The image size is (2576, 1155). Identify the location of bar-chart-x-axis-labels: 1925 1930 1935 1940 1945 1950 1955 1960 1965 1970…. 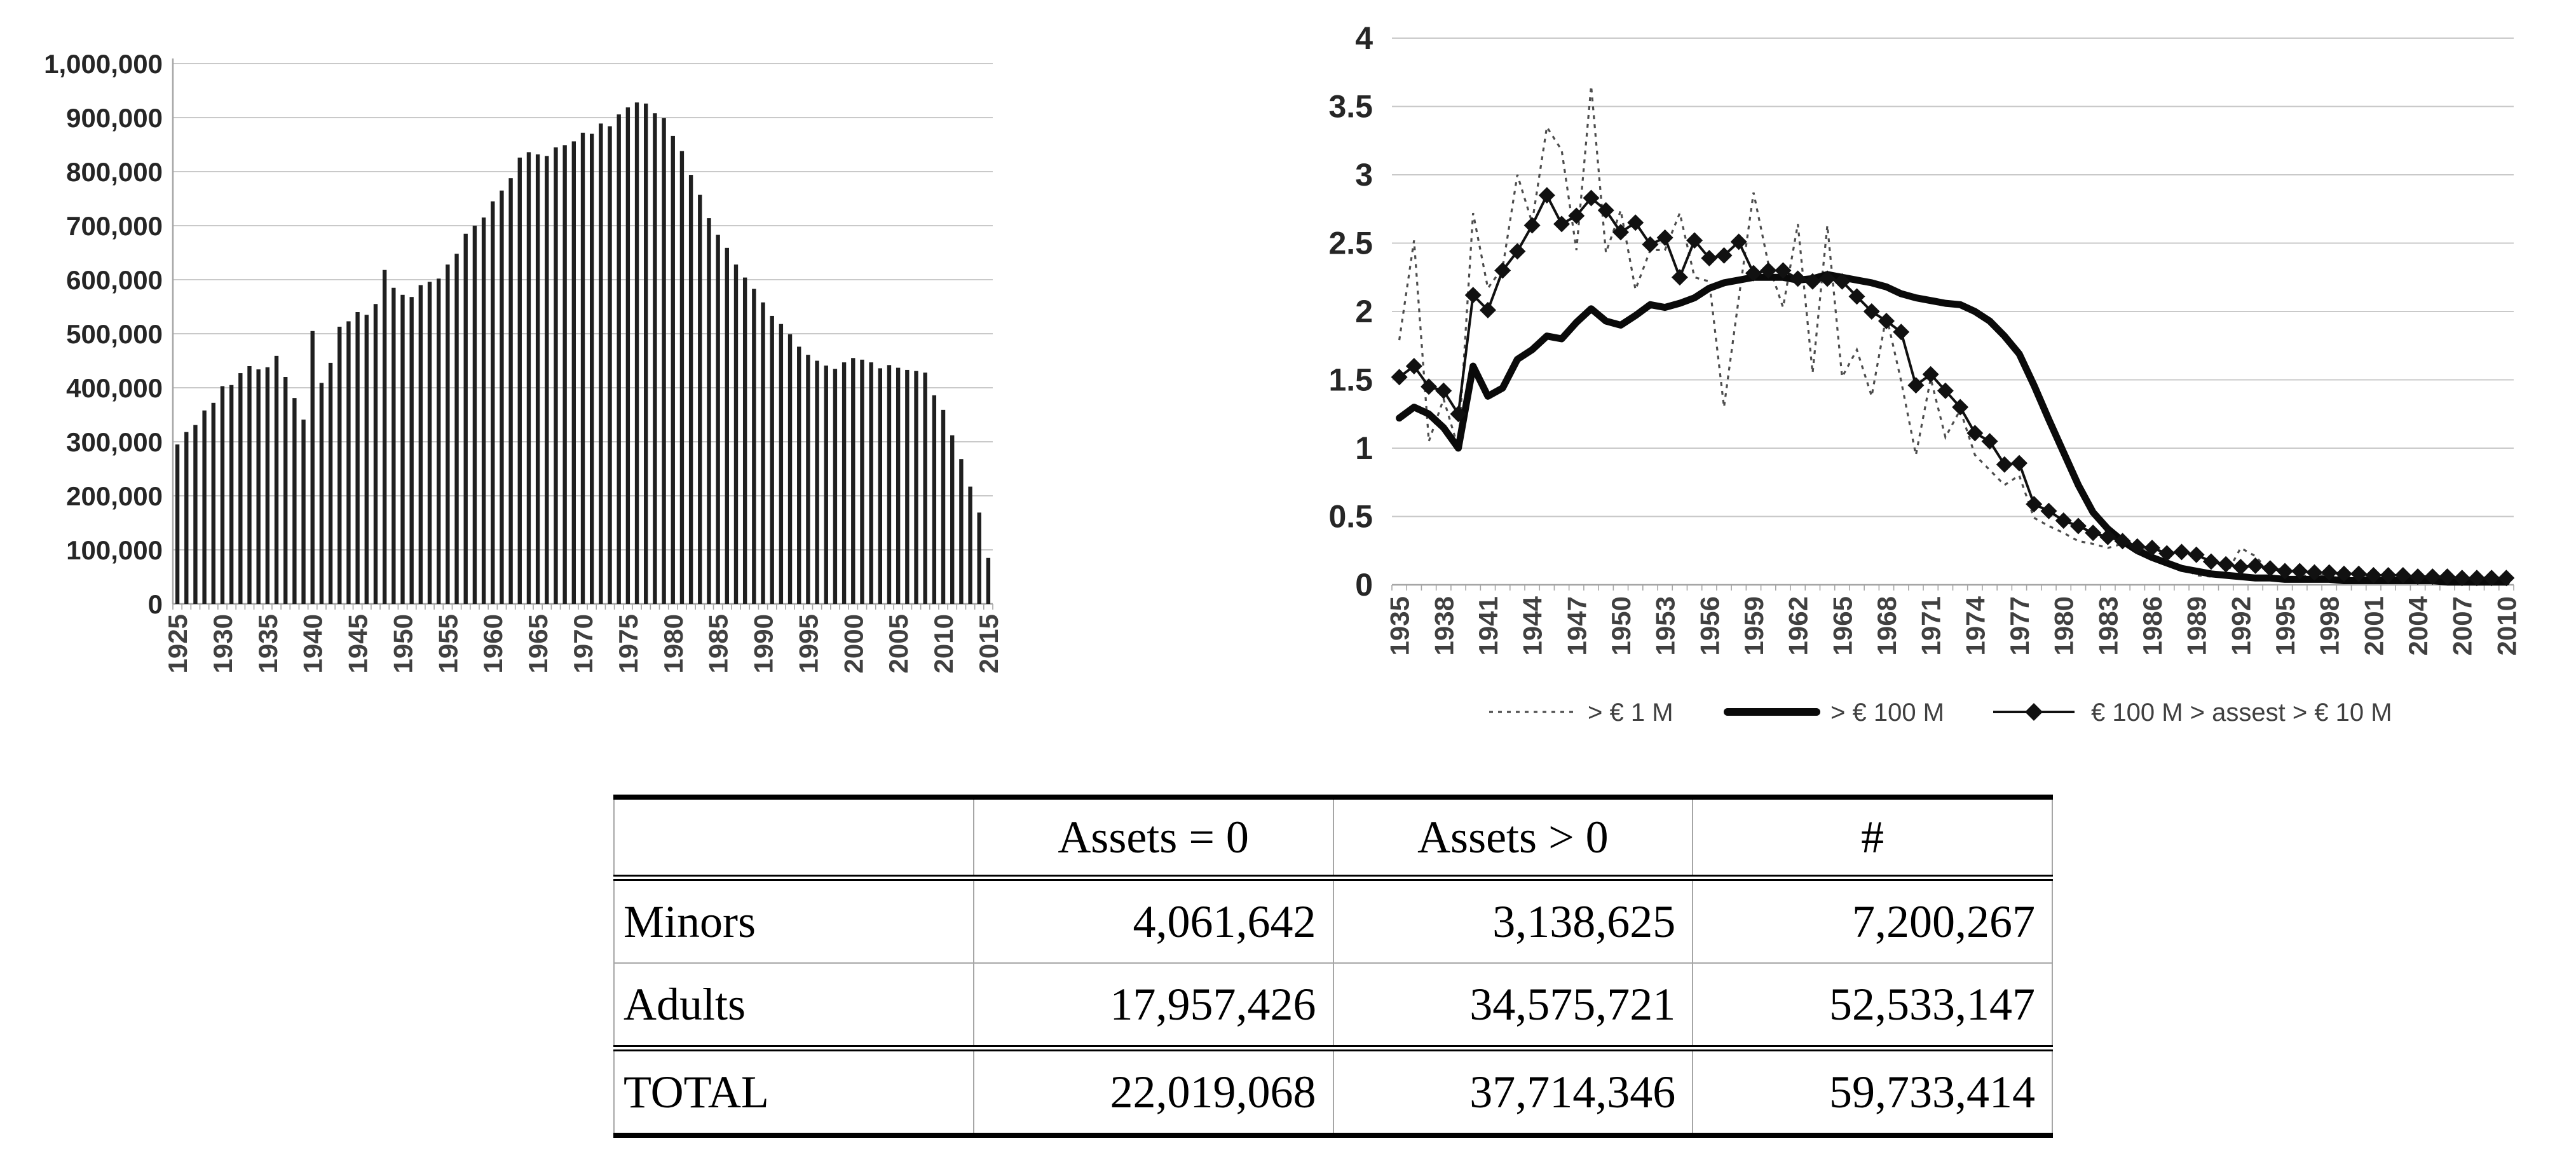
(583, 643).